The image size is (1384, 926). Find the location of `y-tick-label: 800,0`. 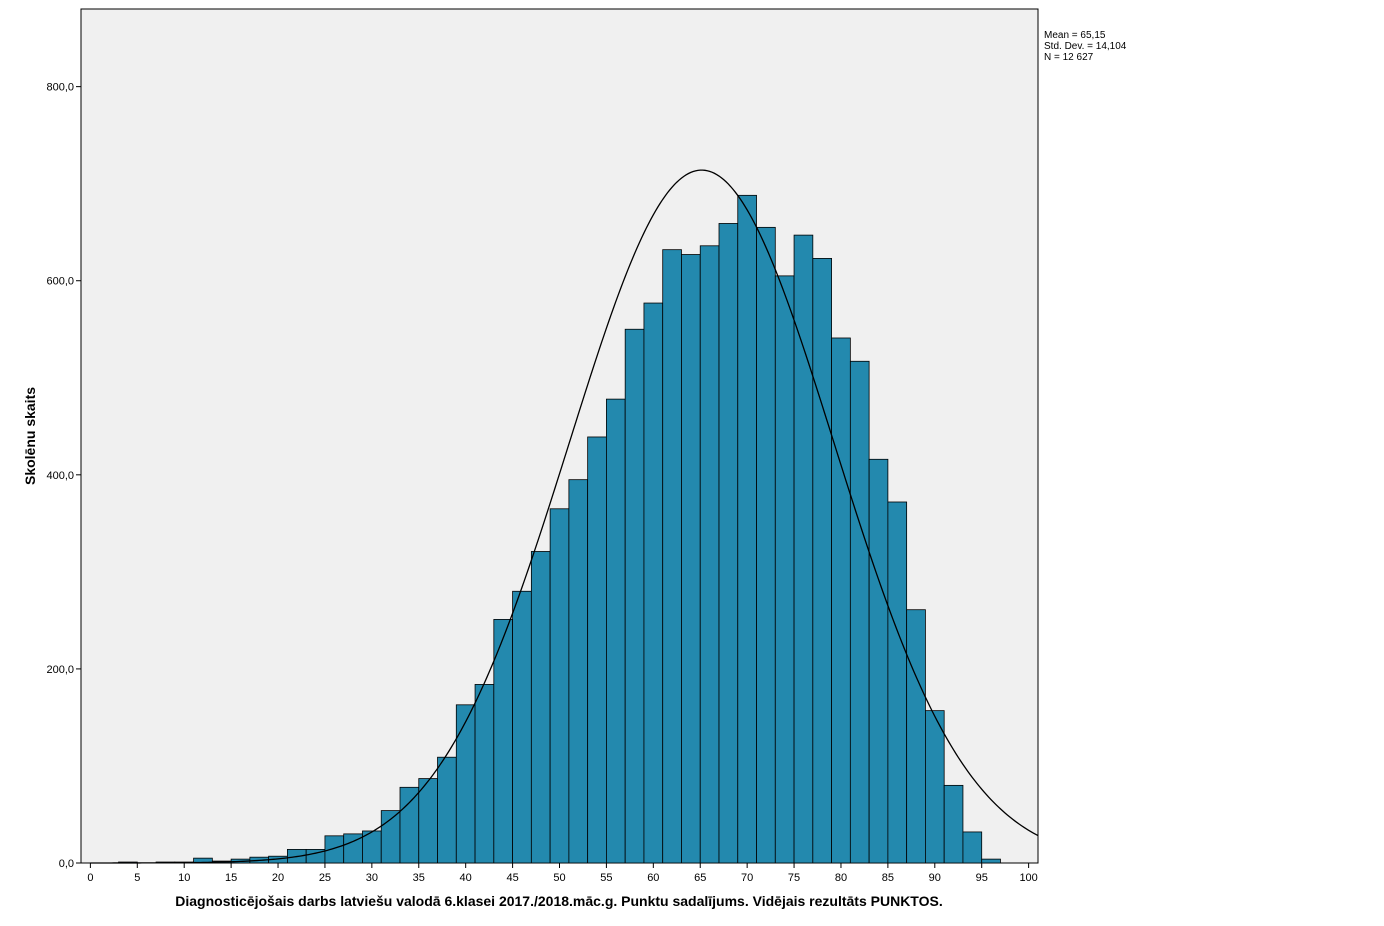

y-tick-label: 800,0 is located at coordinates (60, 88).